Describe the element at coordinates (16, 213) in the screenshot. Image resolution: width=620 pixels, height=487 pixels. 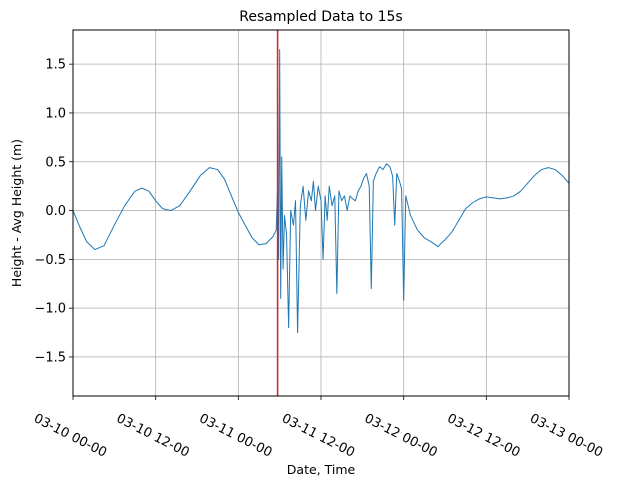
I see `y-axis-label: Height - Avg Height (m)` at that location.